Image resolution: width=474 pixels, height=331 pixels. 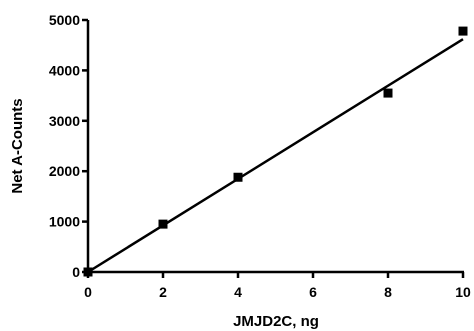 I want to click on y-axis-title: Net A-Counts, so click(x=17, y=145).